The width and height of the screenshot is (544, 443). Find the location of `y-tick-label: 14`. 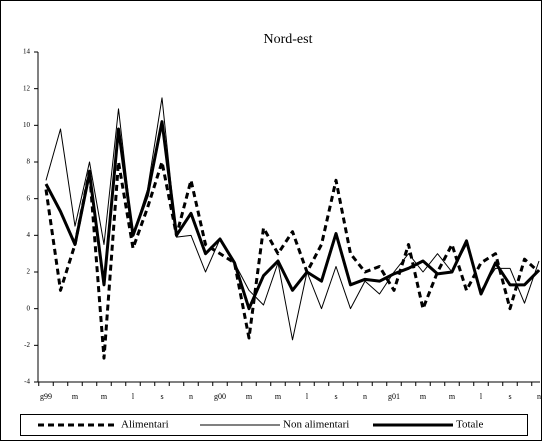

y-tick-label: 14 is located at coordinates (27, 52).